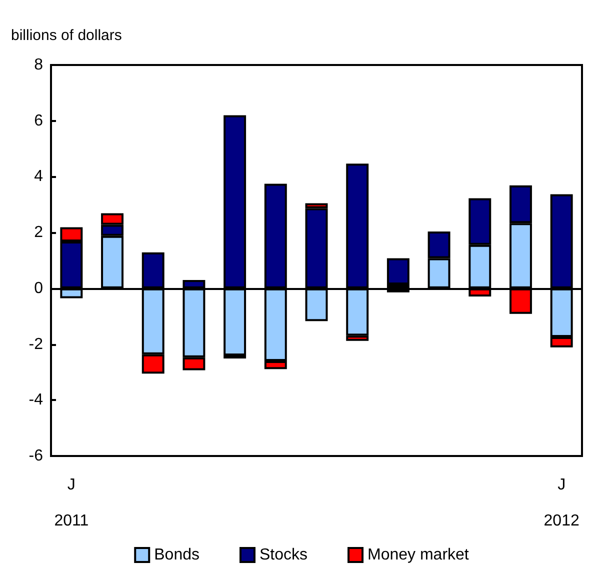 This screenshot has width=603, height=576. What do you see at coordinates (39, 177) in the screenshot?
I see `y-tick-label: 4` at bounding box center [39, 177].